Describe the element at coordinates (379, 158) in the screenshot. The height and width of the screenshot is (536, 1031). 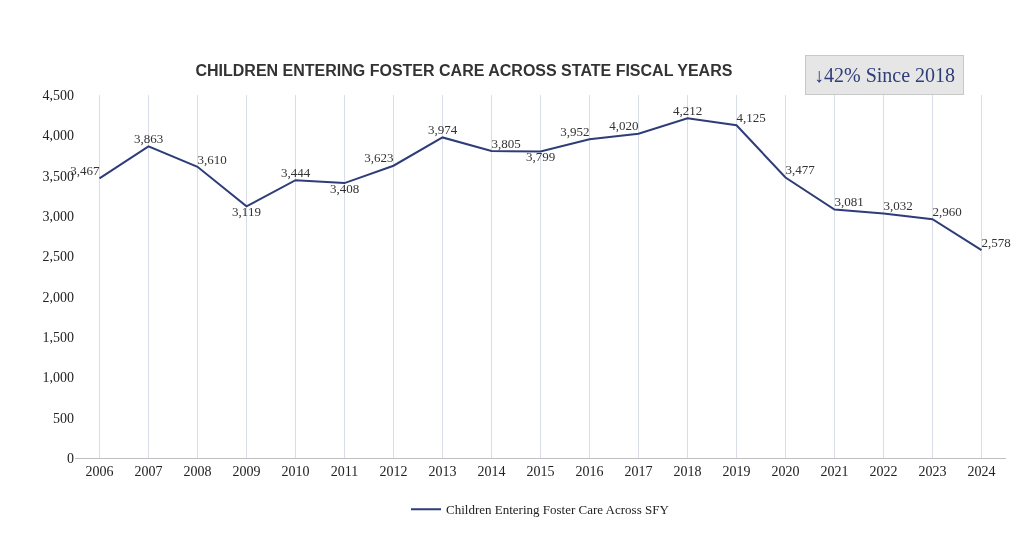
I see `data-label: 3,623` at that location.